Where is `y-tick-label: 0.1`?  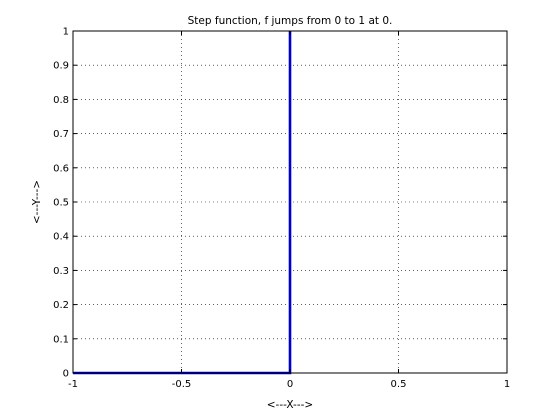 y-tick-label: 0.1 is located at coordinates (61, 339).